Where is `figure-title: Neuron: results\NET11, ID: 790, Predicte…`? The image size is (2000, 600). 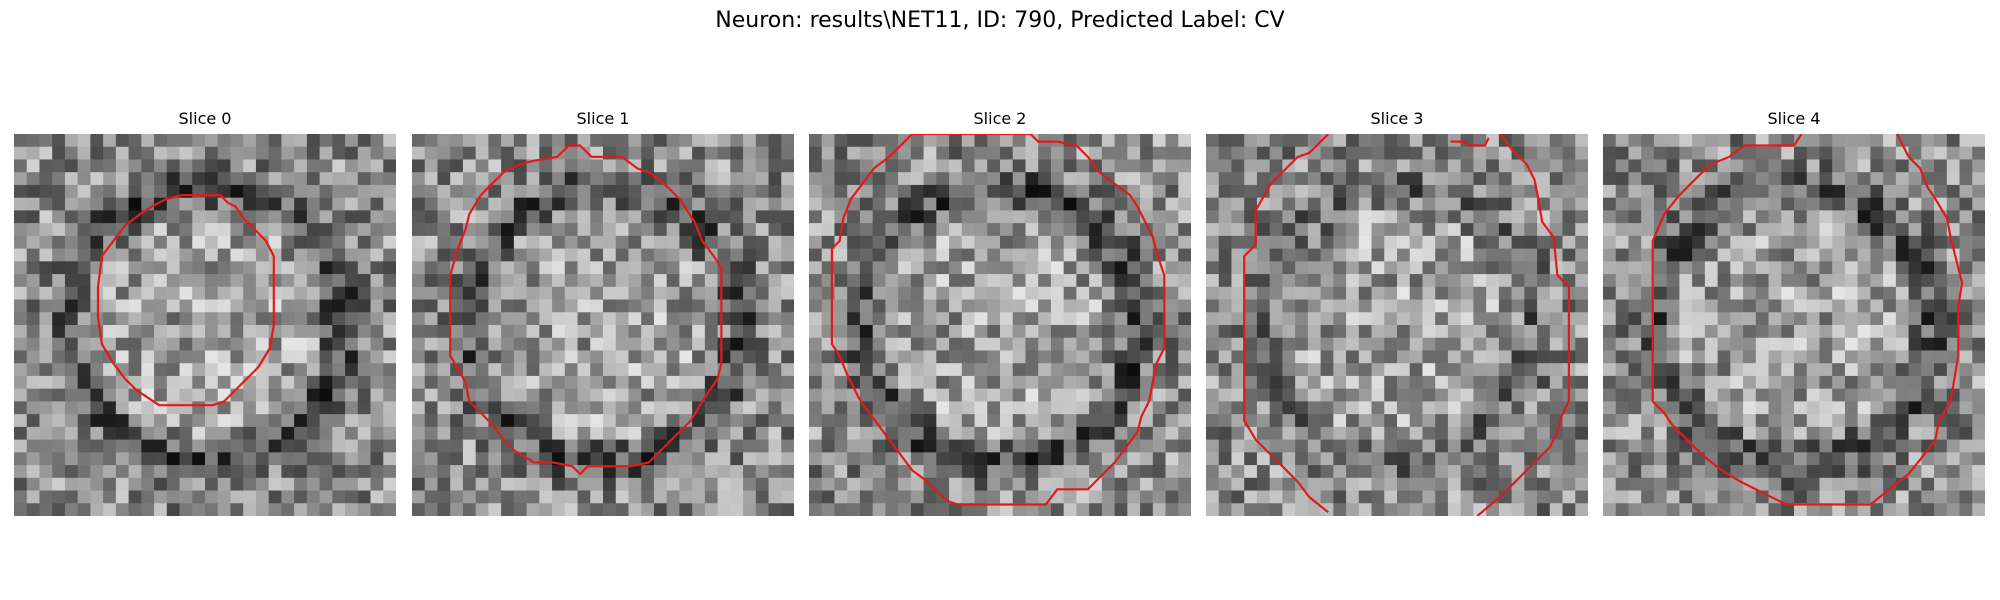 figure-title: Neuron: results\NET11, ID: 790, Predicte… is located at coordinates (1000, 20).